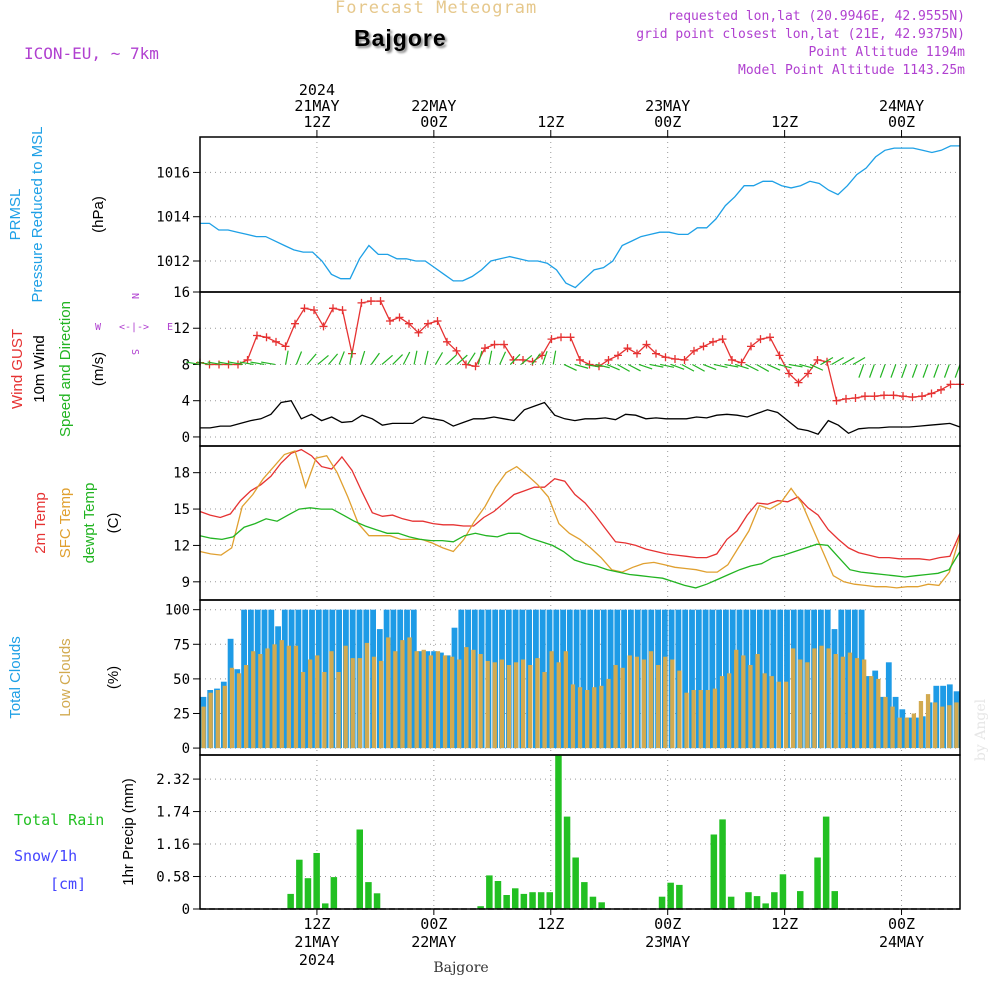 Image resolution: width=1000 pixels, height=1000 pixels. Describe the element at coordinates (128, 832) in the screenshot. I see `side-label: 1hr Precip (mm)` at that location.